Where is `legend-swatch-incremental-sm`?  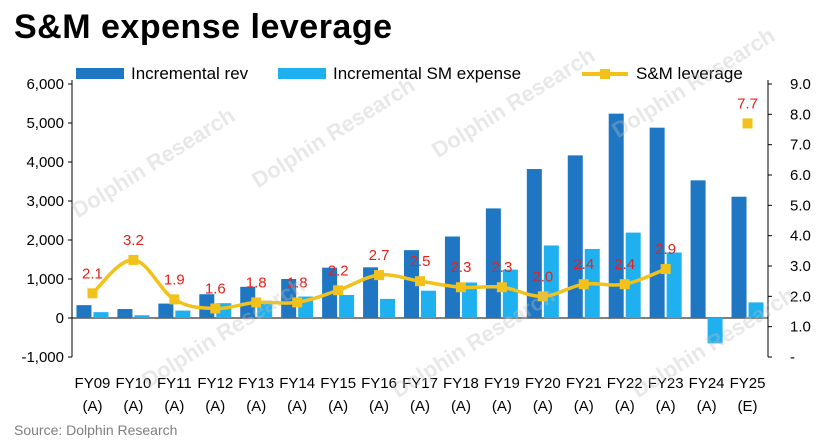 legend-swatch-incremental-sm is located at coordinates (302, 73).